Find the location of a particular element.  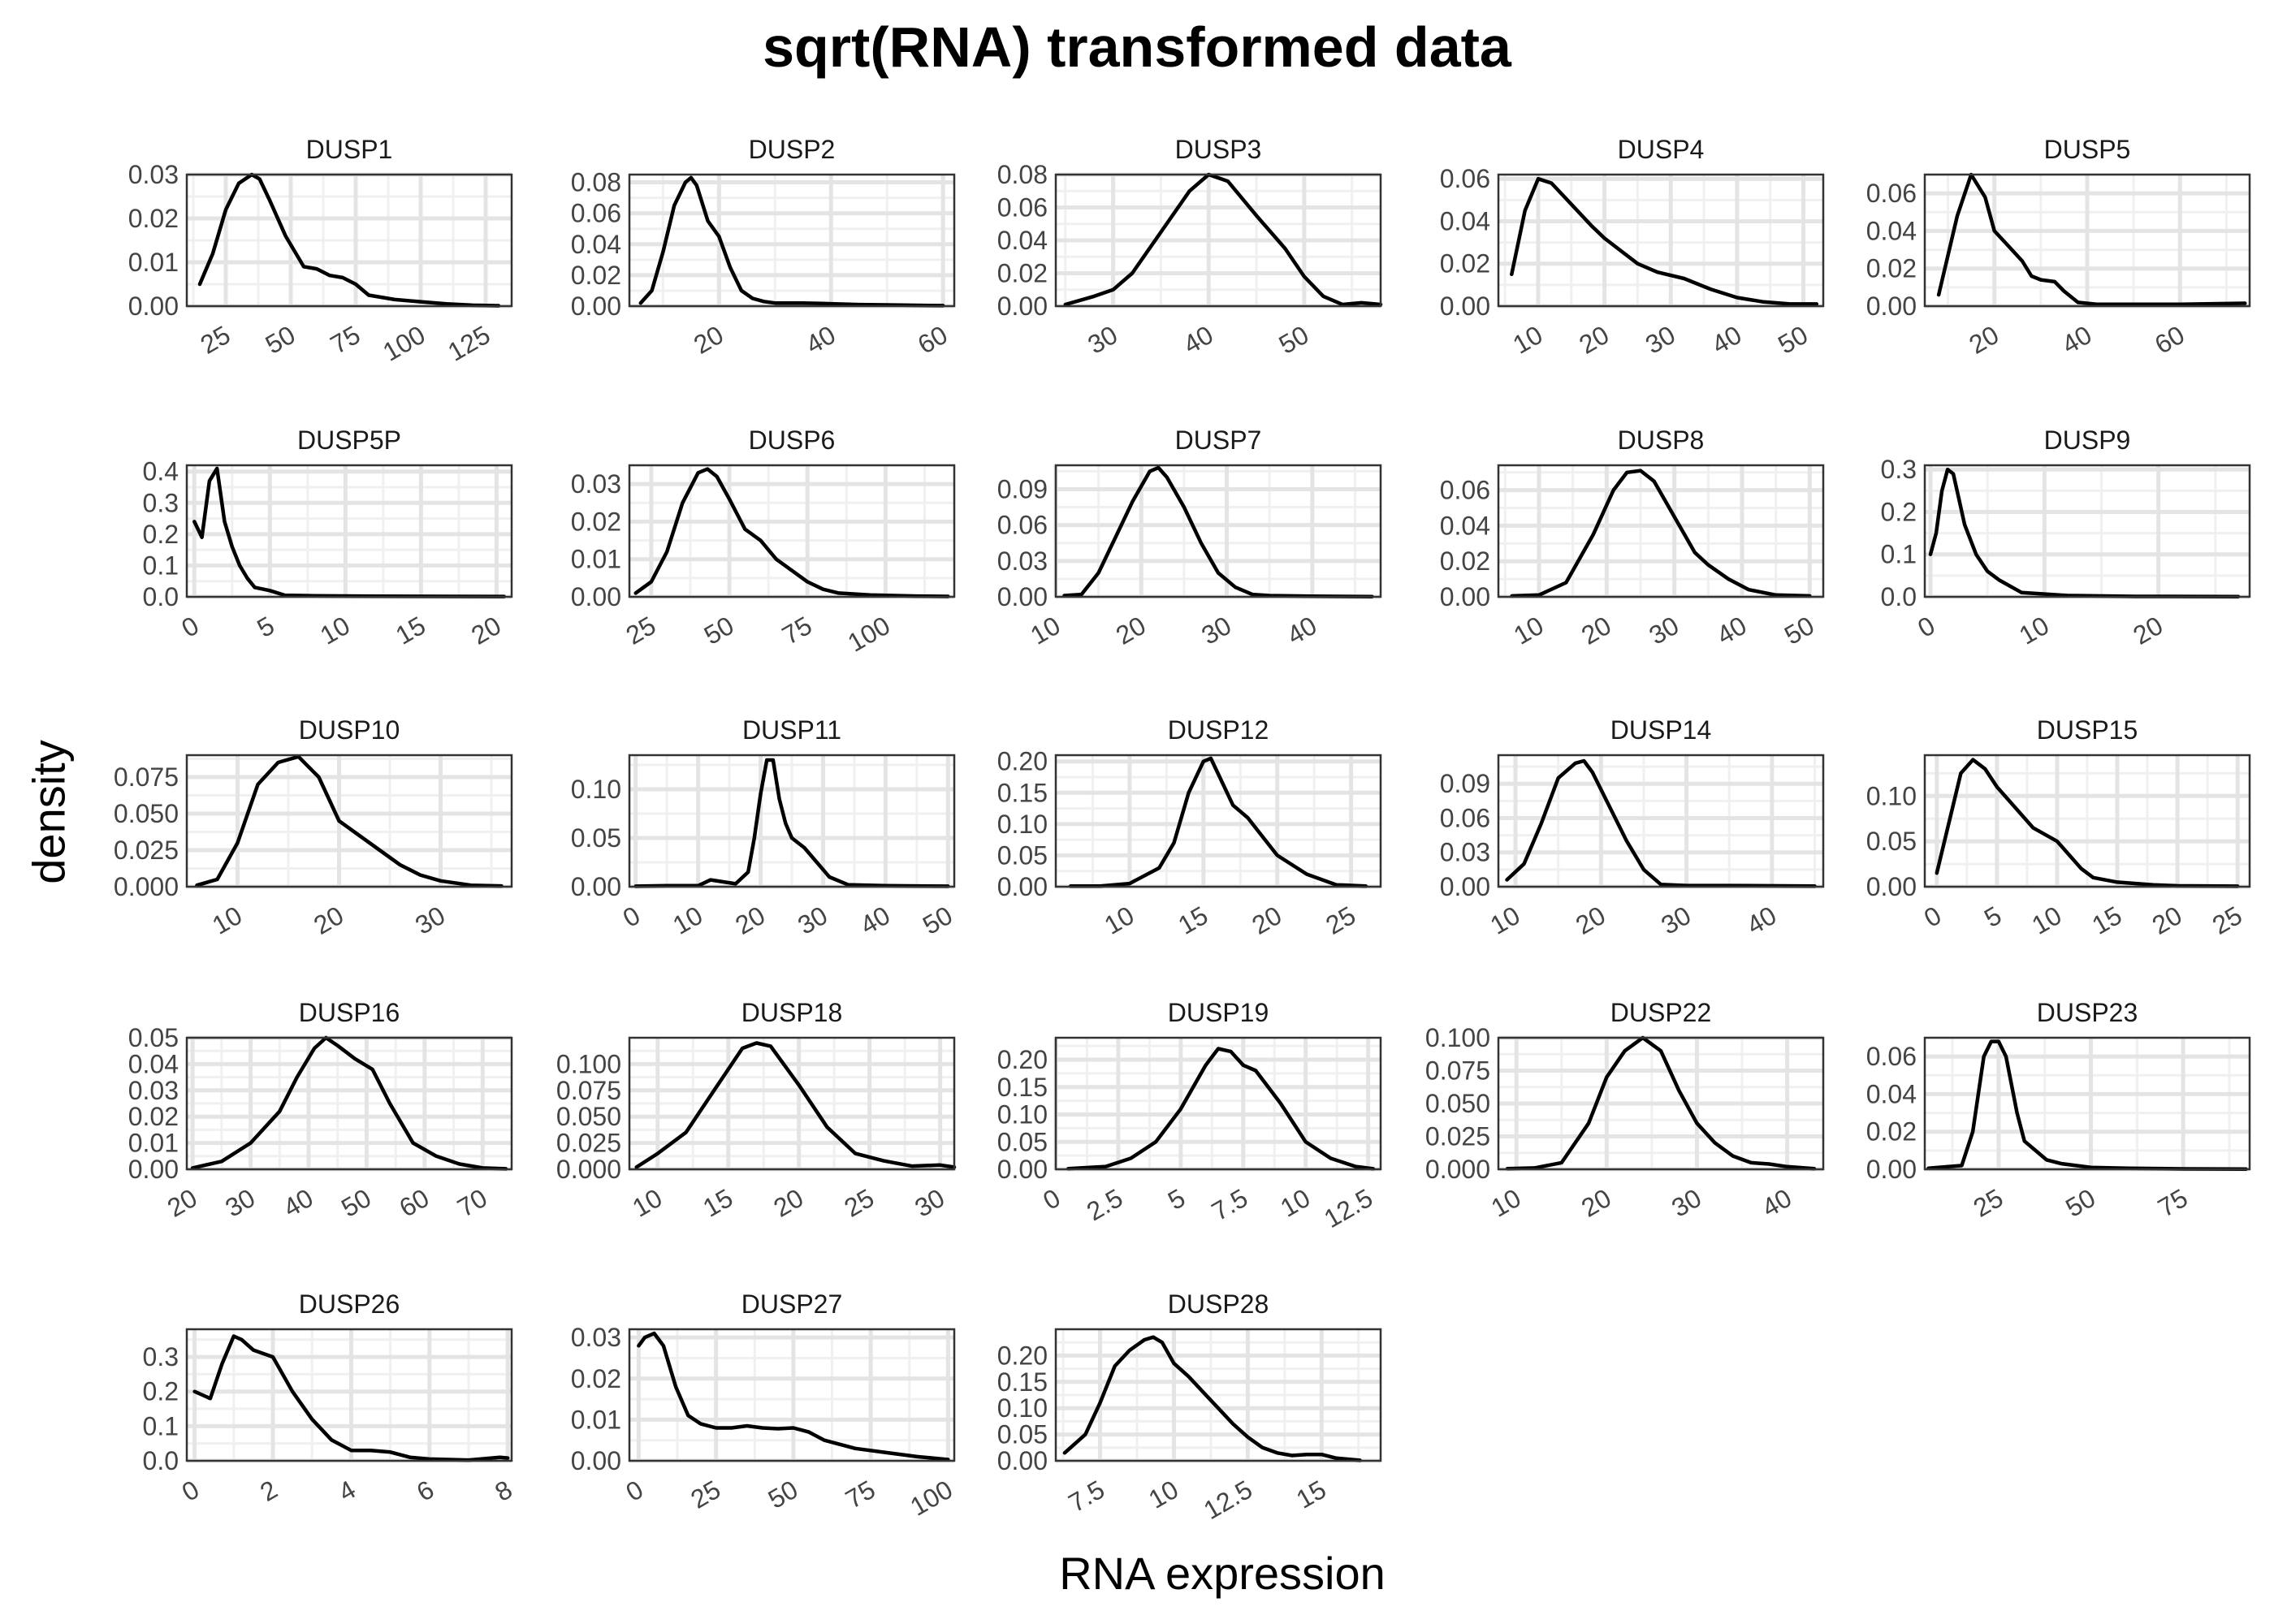

facet-panel: DUSP5 0.00 0.02 0.04 0.06 20 40 60 is located at coordinates (2059, 247).